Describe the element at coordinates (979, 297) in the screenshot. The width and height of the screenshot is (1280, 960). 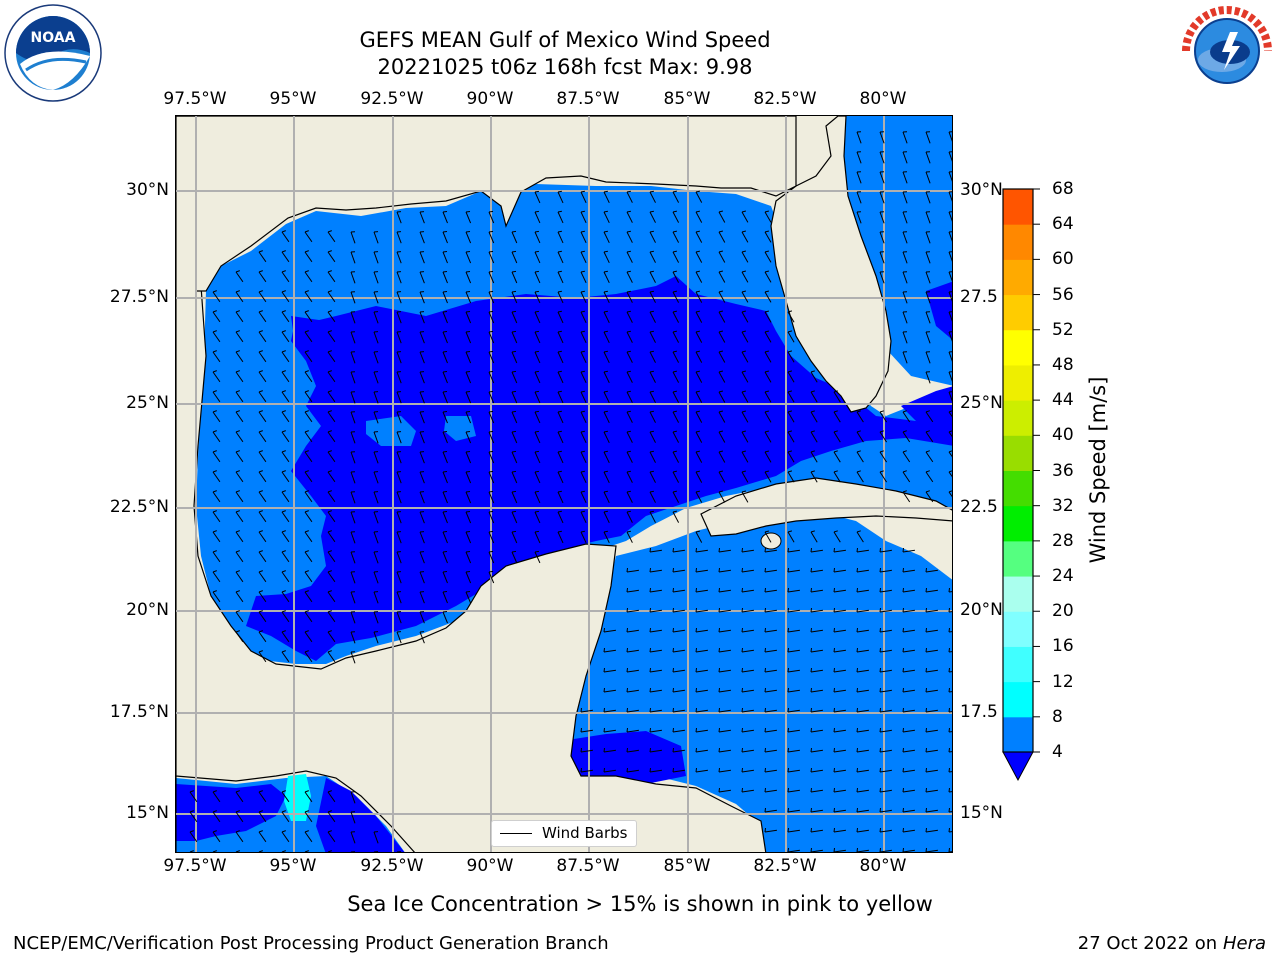
I see `lat-label-right: 27.5` at that location.